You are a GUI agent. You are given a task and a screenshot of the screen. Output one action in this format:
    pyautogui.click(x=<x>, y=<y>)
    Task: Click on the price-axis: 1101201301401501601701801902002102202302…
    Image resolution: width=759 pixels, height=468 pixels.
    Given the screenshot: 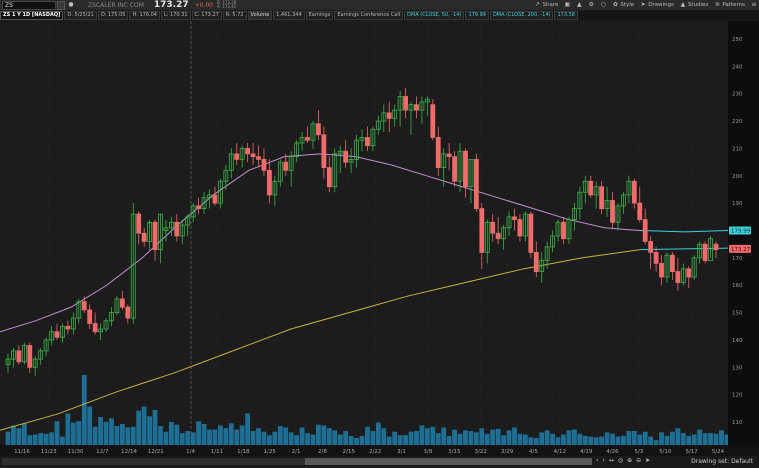 What is the action you would take?
    pyautogui.click(x=743, y=233)
    